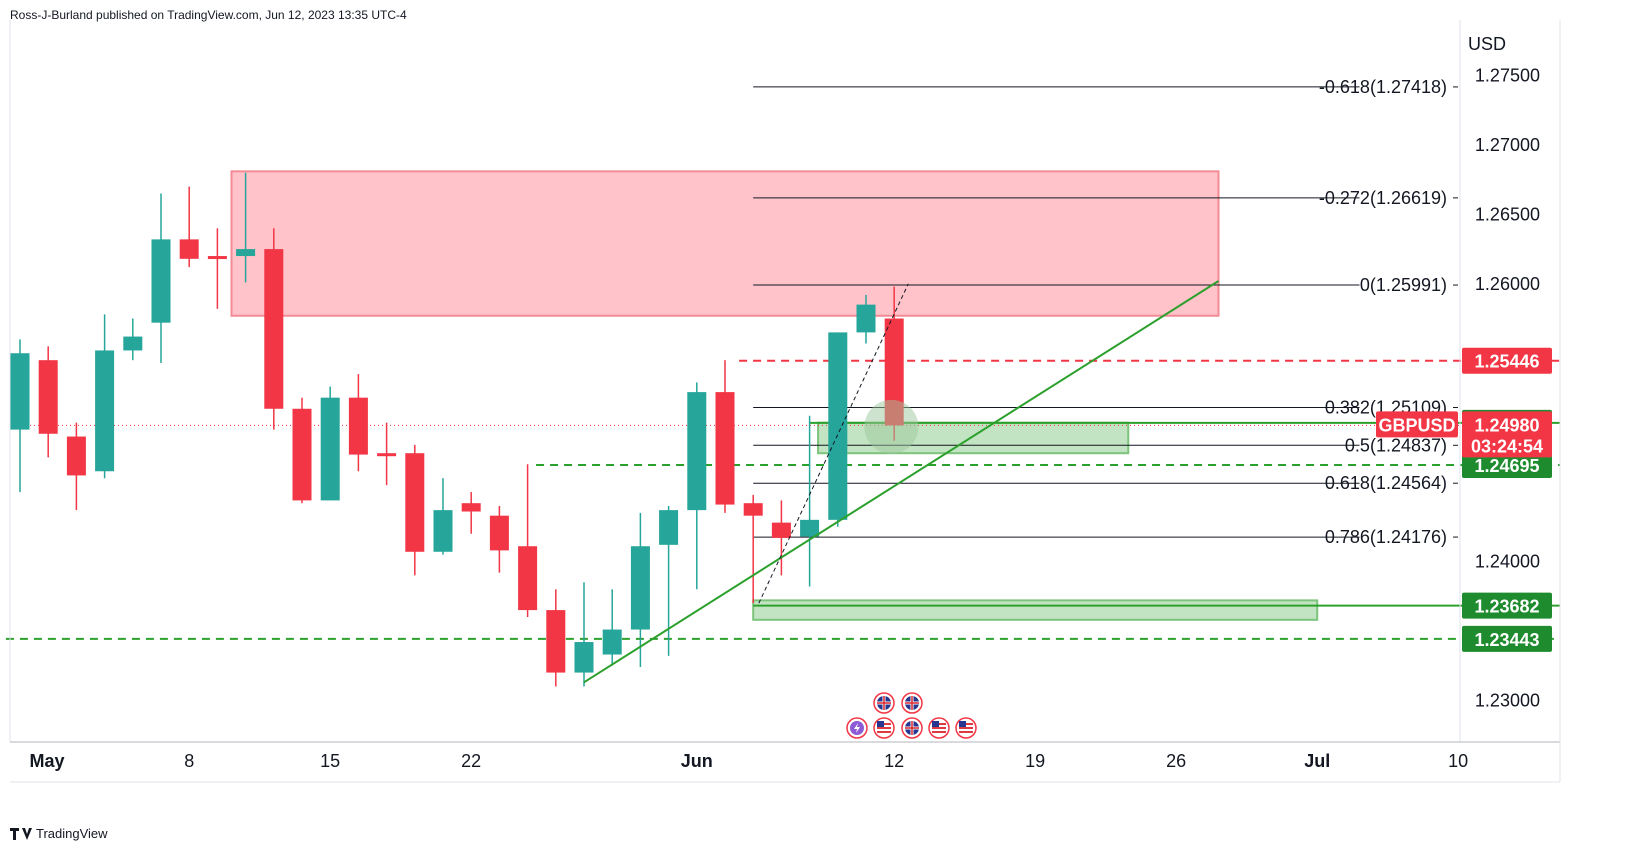 The height and width of the screenshot is (850, 1633). Describe the element at coordinates (1383, 198) in the screenshot. I see `fib-label-1: -0.272(1.26619)` at that location.